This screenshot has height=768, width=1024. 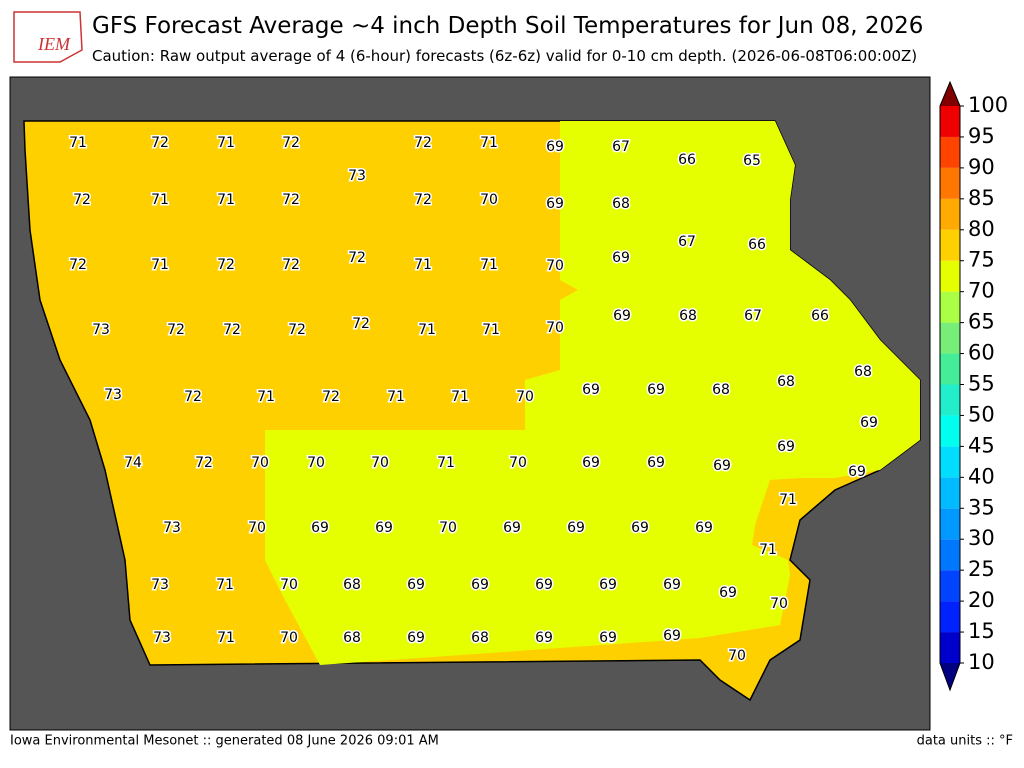 What do you see at coordinates (981, 476) in the screenshot?
I see `colorbar-tick-label: 40` at bounding box center [981, 476].